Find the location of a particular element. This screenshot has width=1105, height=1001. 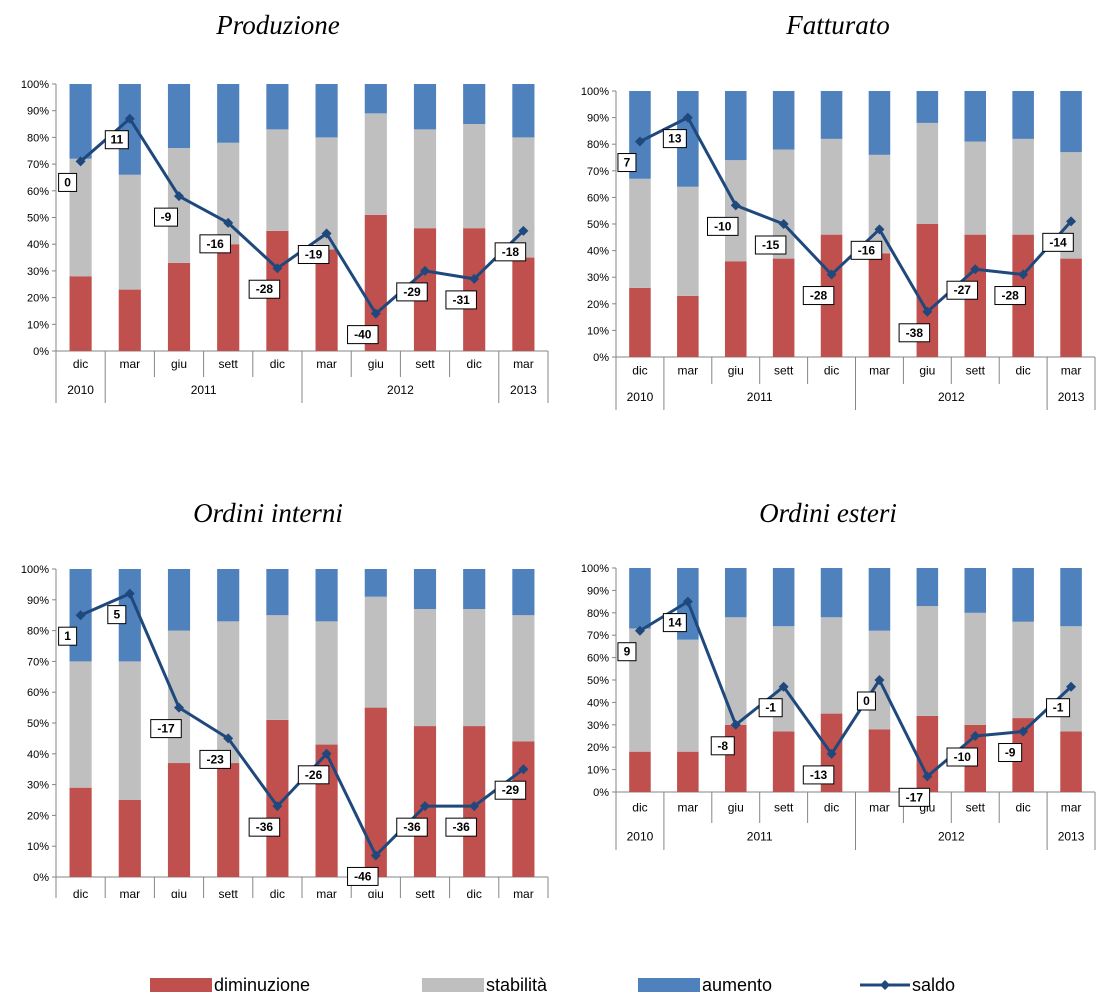

year-label: 2013 is located at coordinates (523, 390).